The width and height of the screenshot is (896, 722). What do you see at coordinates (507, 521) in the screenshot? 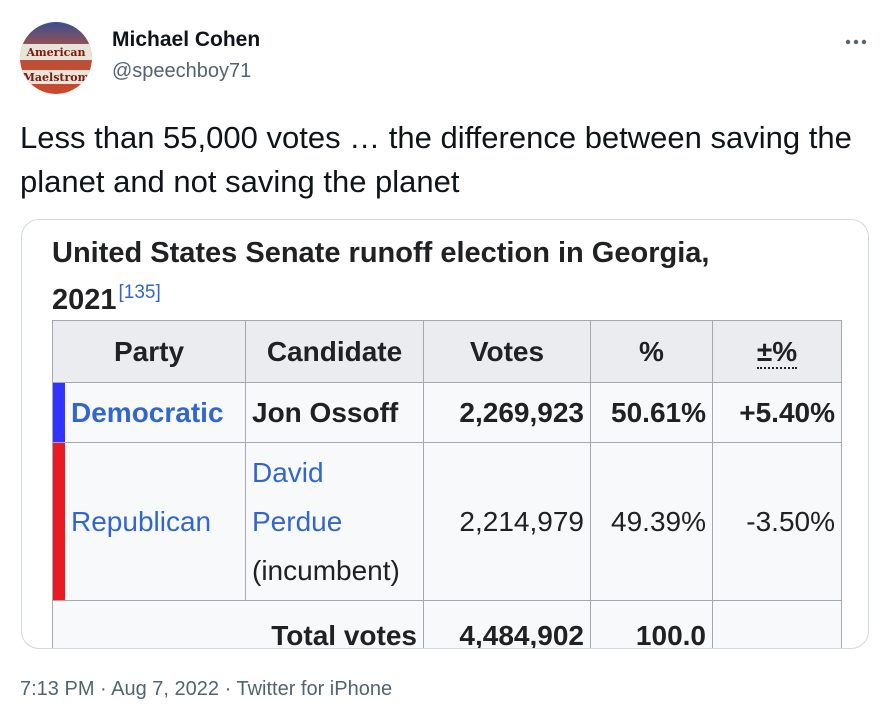
I see `votes-cell: 2,214,979` at bounding box center [507, 521].